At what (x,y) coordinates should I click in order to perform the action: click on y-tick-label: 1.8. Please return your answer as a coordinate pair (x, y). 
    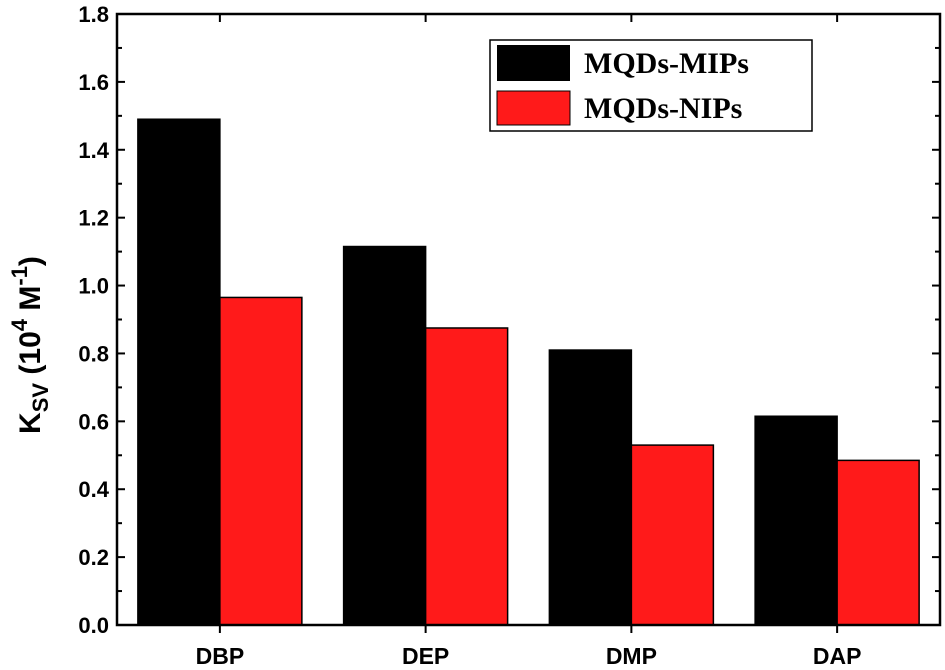
    Looking at the image, I should click on (93, 14).